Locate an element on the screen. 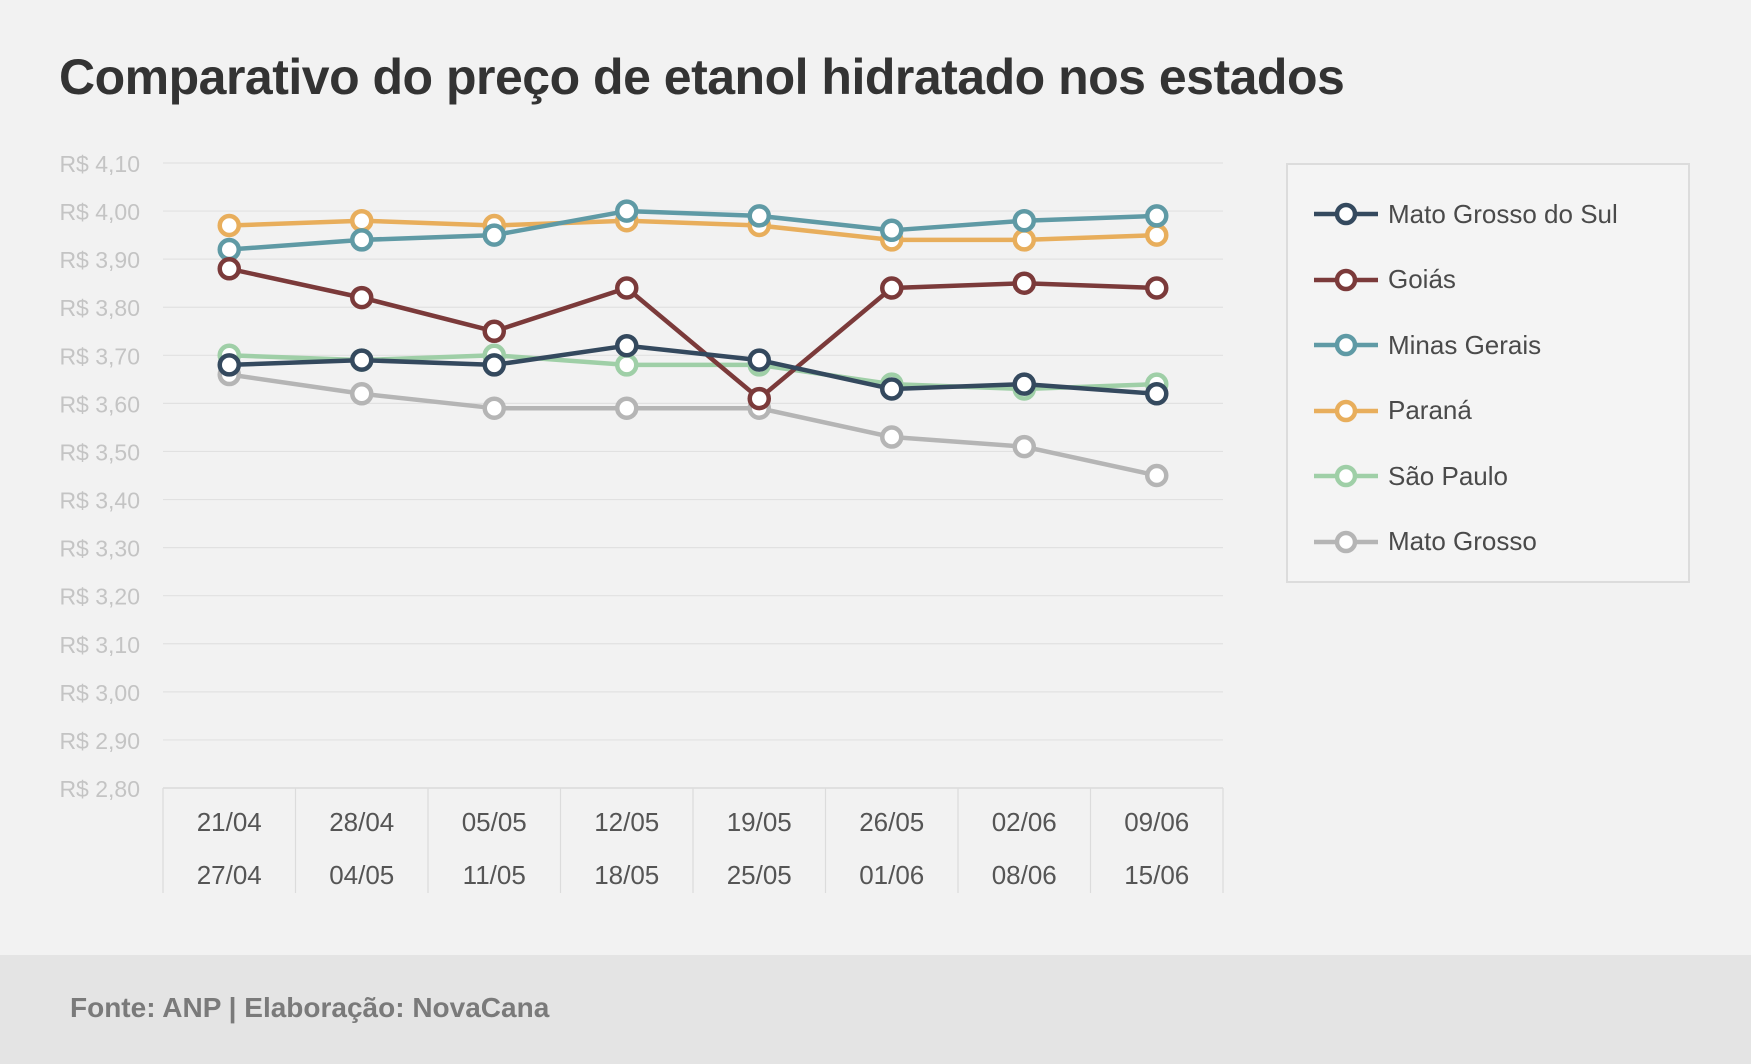 The image size is (1751, 1064). legend-item: São Paulo is located at coordinates (1410, 476).